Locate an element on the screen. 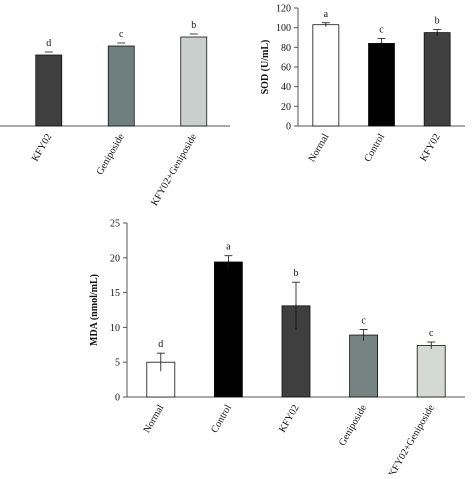  panel-top-left-category-label-3: KFY02+Geniposide is located at coordinates (174, 170).